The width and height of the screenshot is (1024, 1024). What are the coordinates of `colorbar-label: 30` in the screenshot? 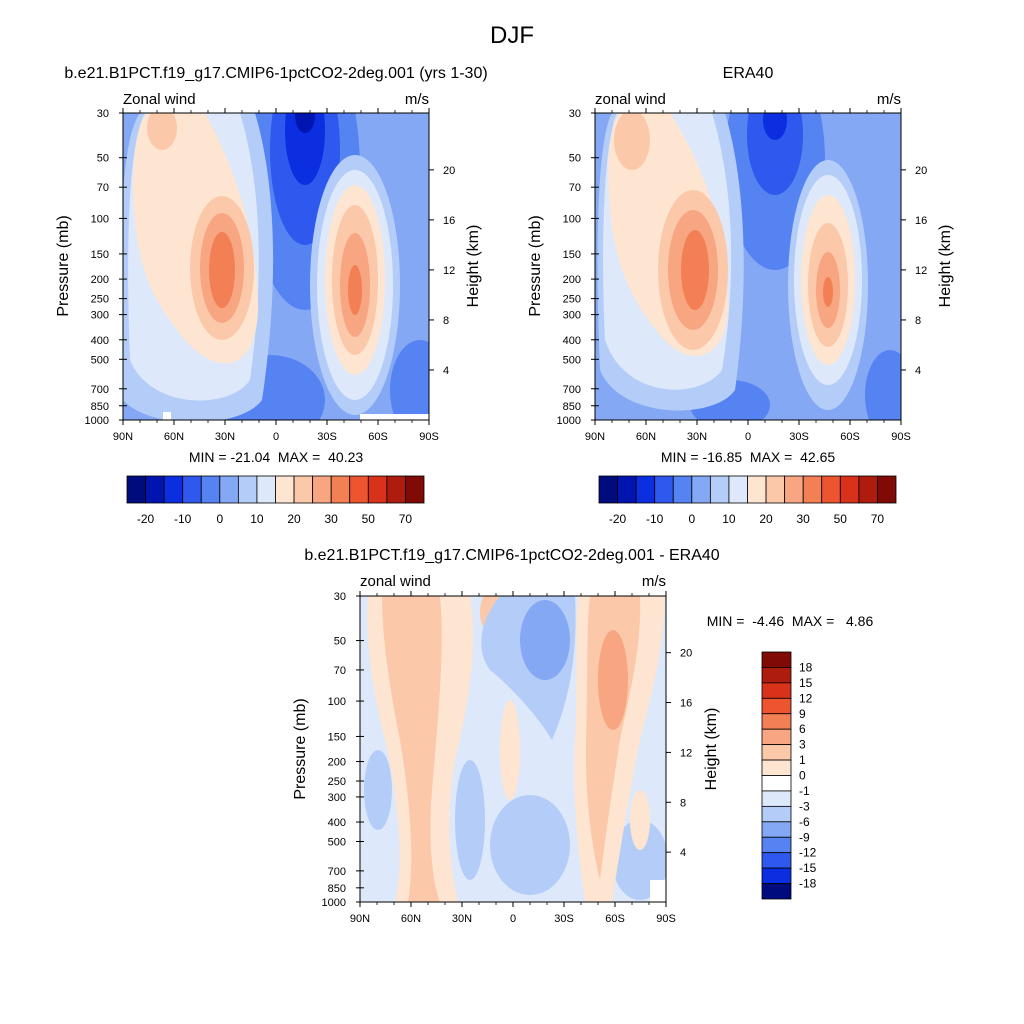 It's located at (332, 519).